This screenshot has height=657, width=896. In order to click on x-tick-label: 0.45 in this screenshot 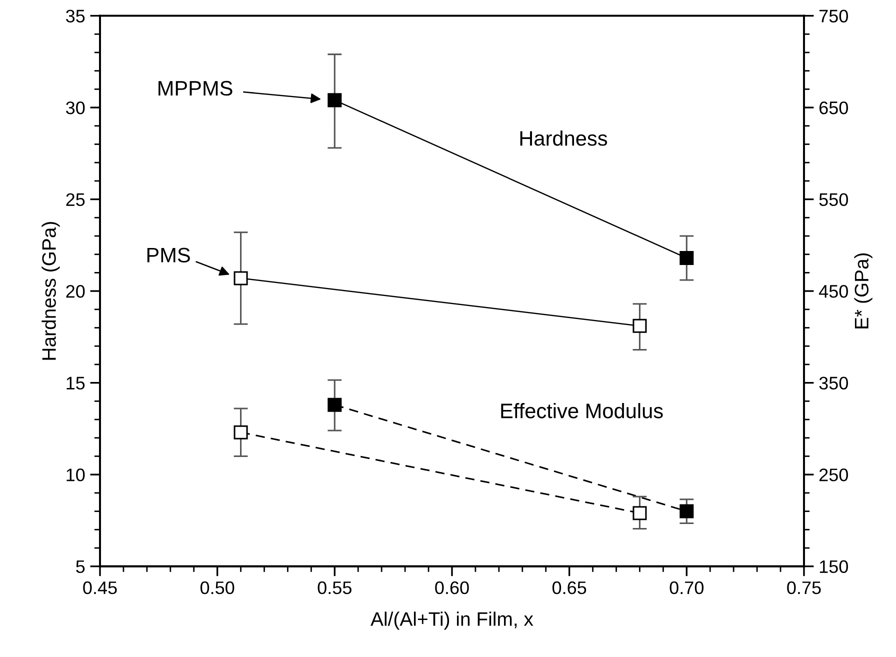, I will do `click(100, 587)`.